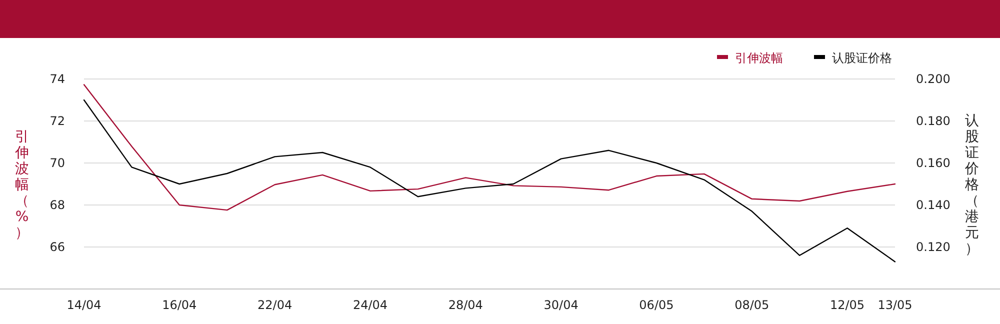  I want to click on x-tick-label: 13/05, so click(895, 305).